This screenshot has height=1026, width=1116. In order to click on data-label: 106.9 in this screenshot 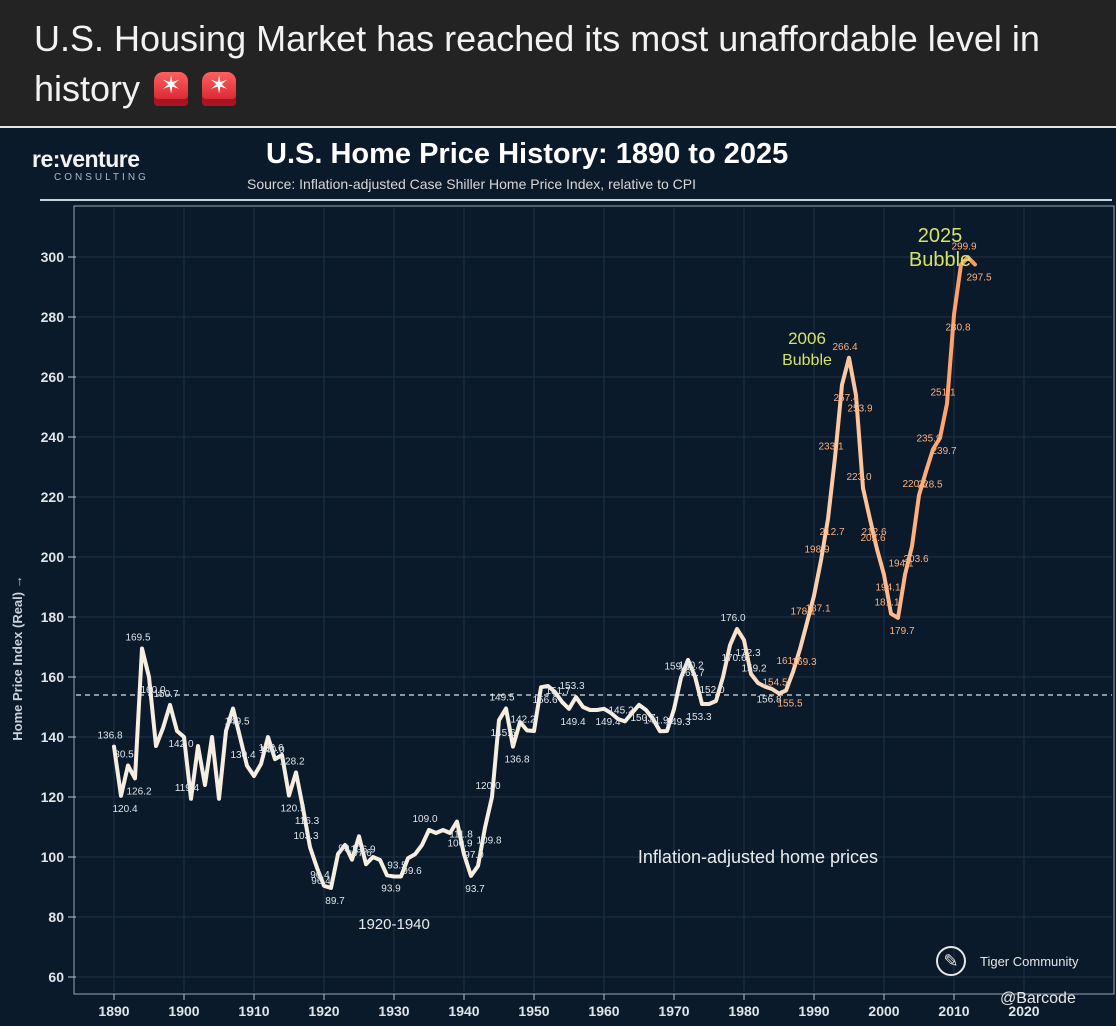, I will do `click(362, 849)`.